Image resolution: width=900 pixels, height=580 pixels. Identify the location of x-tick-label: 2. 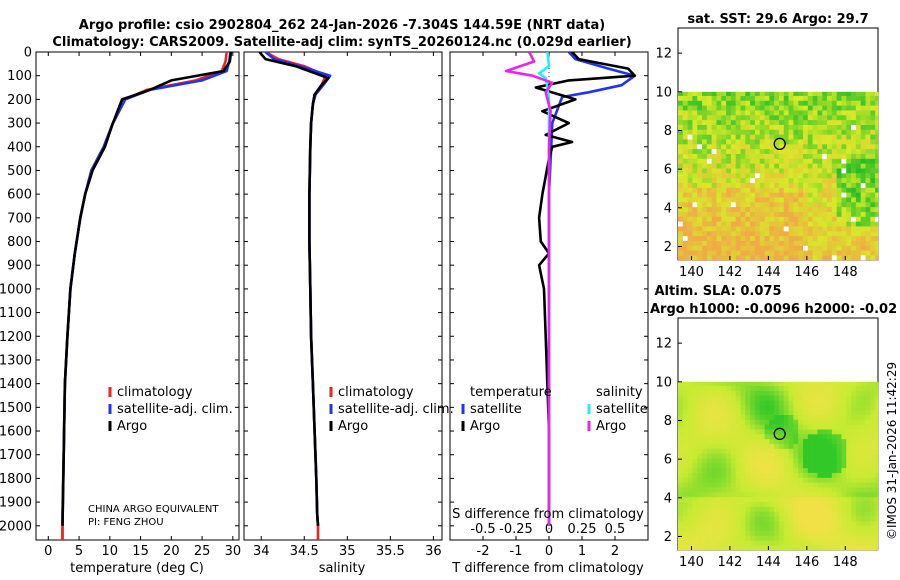
(615, 551).